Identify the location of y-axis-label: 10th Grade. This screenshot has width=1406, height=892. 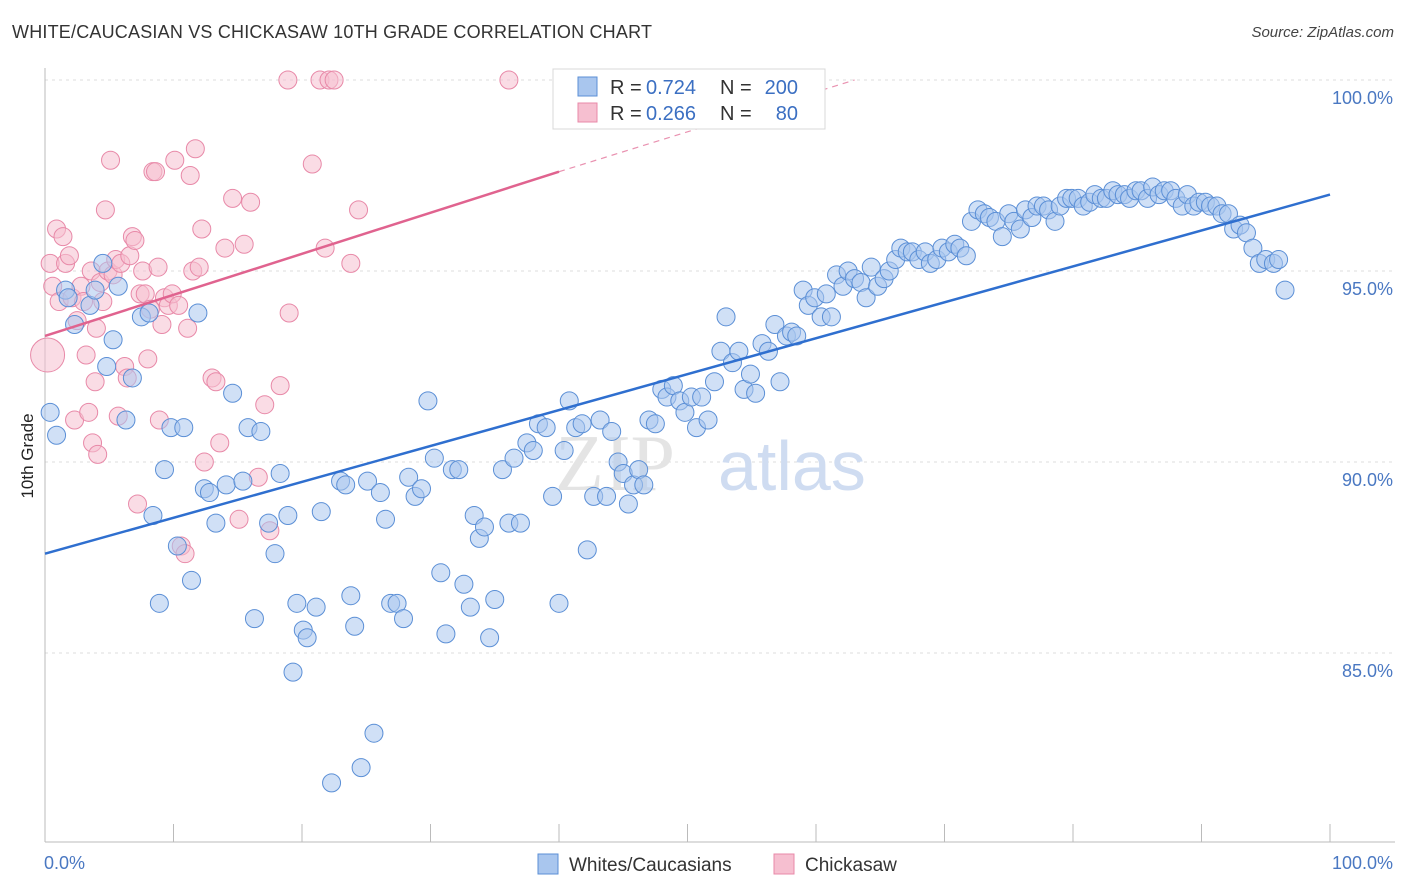
(27, 455).